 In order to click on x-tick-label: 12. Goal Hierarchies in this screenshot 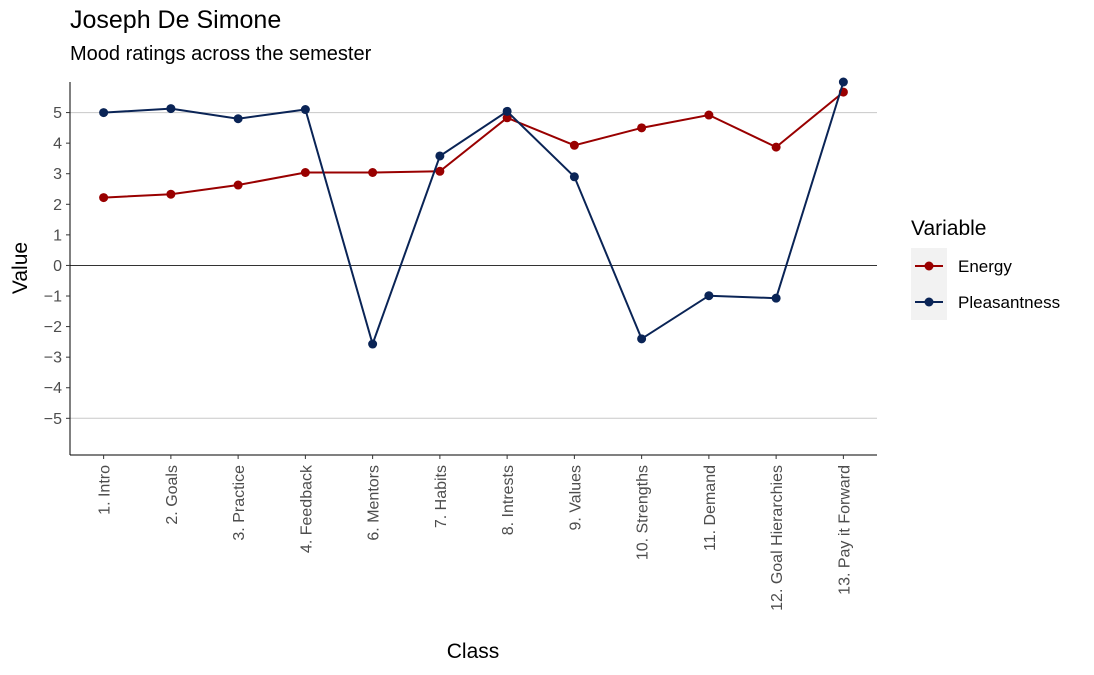, I will do `click(777, 538)`.